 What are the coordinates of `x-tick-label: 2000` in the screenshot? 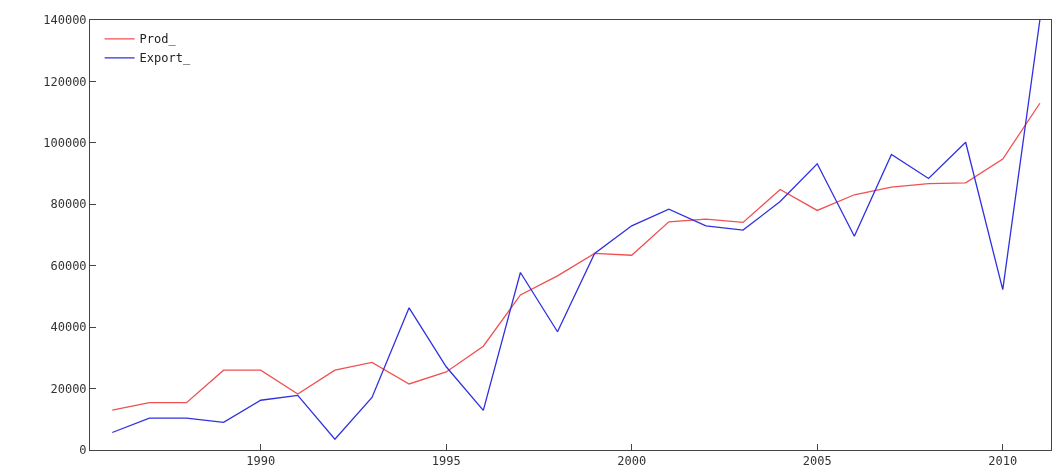 It's located at (632, 461).